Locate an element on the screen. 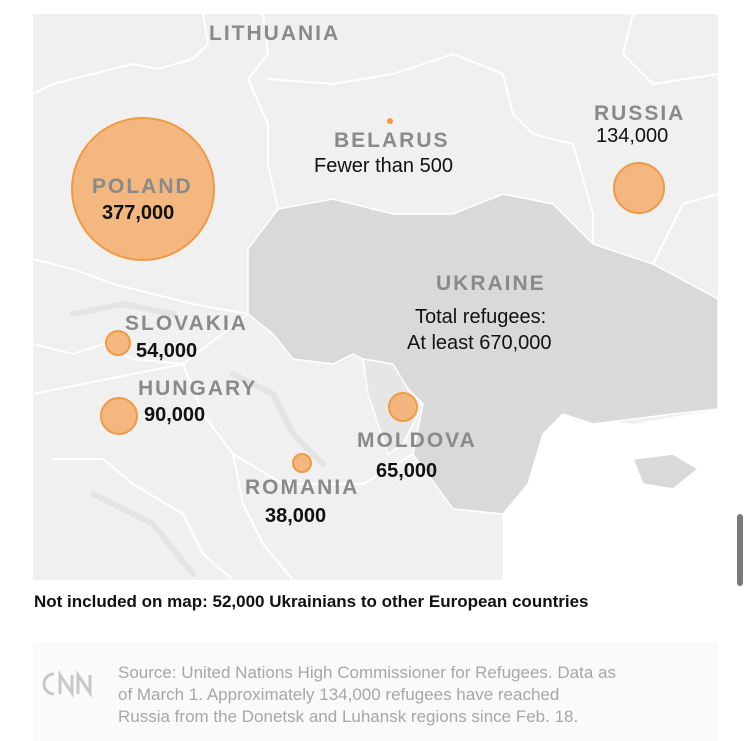 This screenshot has height=741, width=750. hungary-label: HUNGARY is located at coordinates (198, 388).